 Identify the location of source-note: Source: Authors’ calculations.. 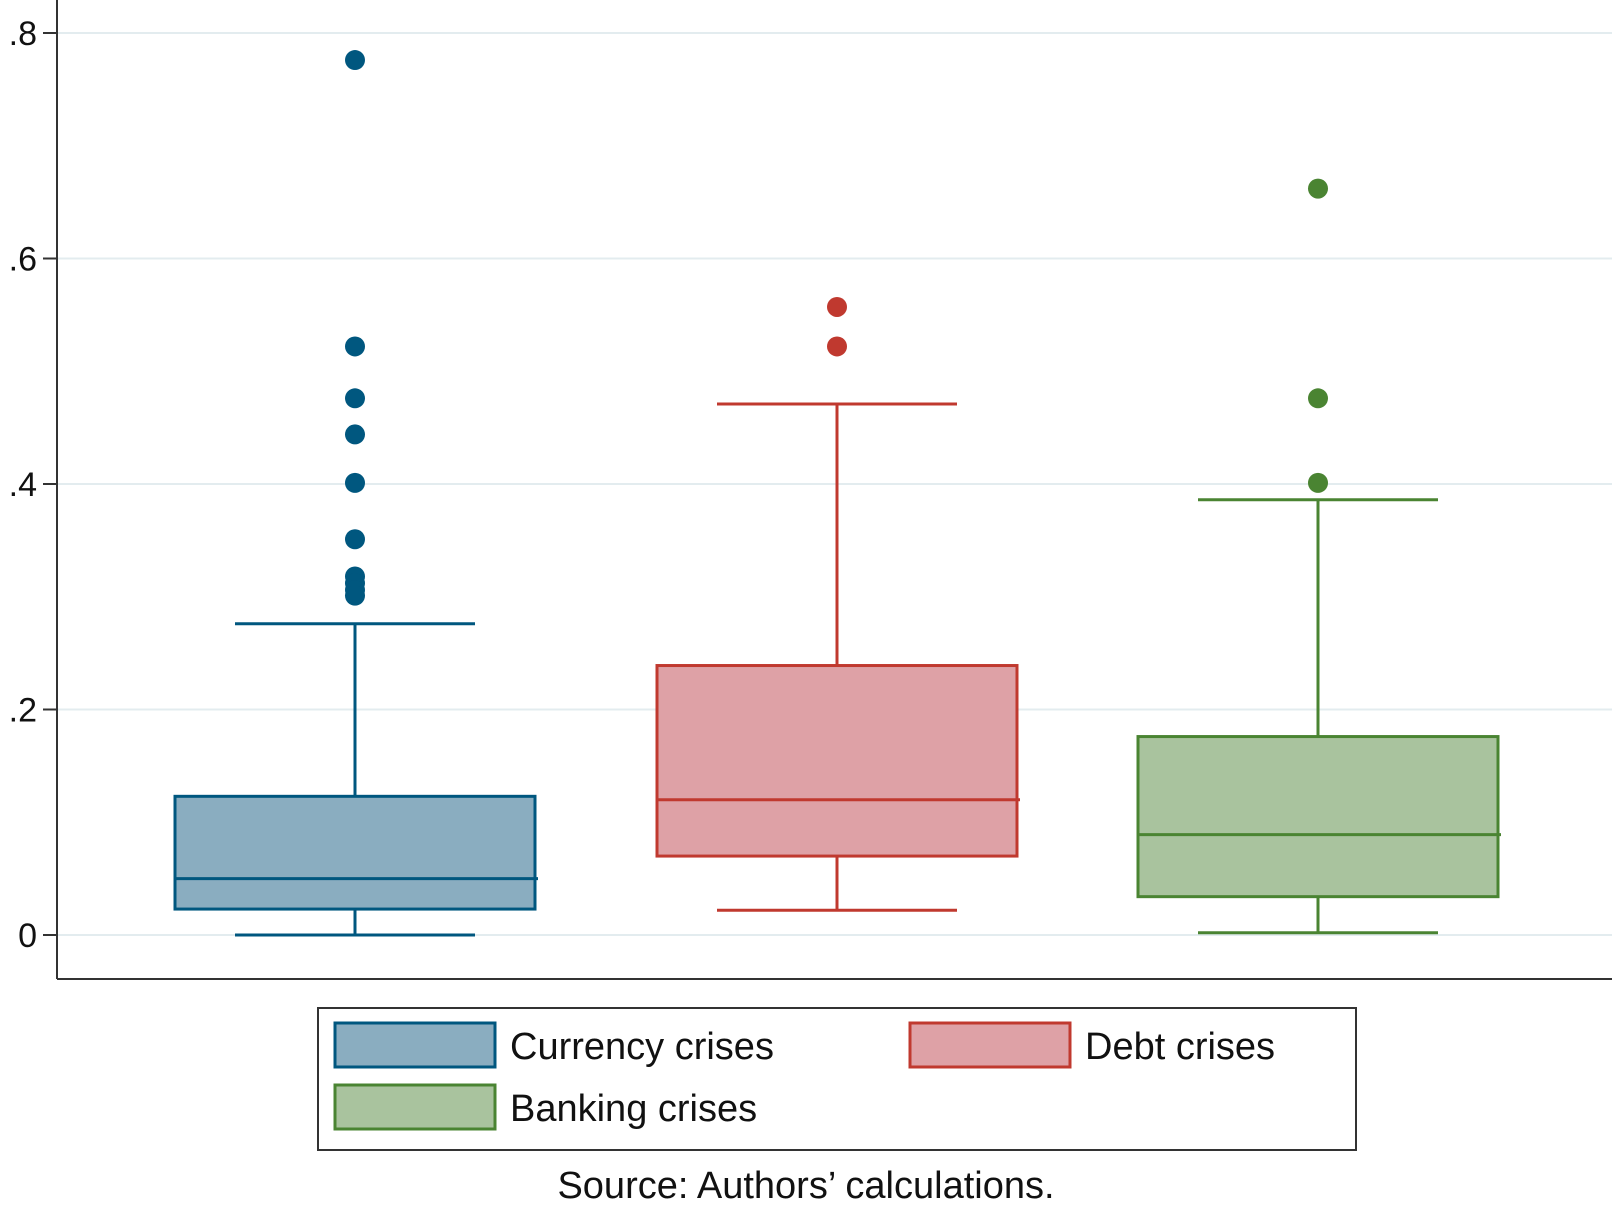
(806, 1186).